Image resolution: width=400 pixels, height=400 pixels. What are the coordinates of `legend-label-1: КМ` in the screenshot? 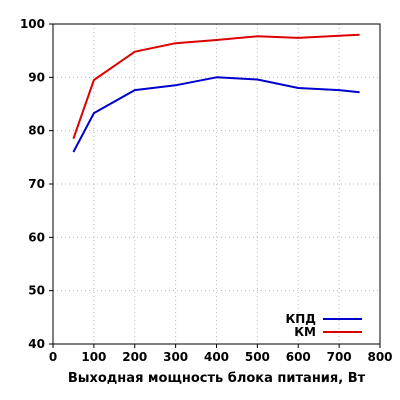 It's located at (305, 332).